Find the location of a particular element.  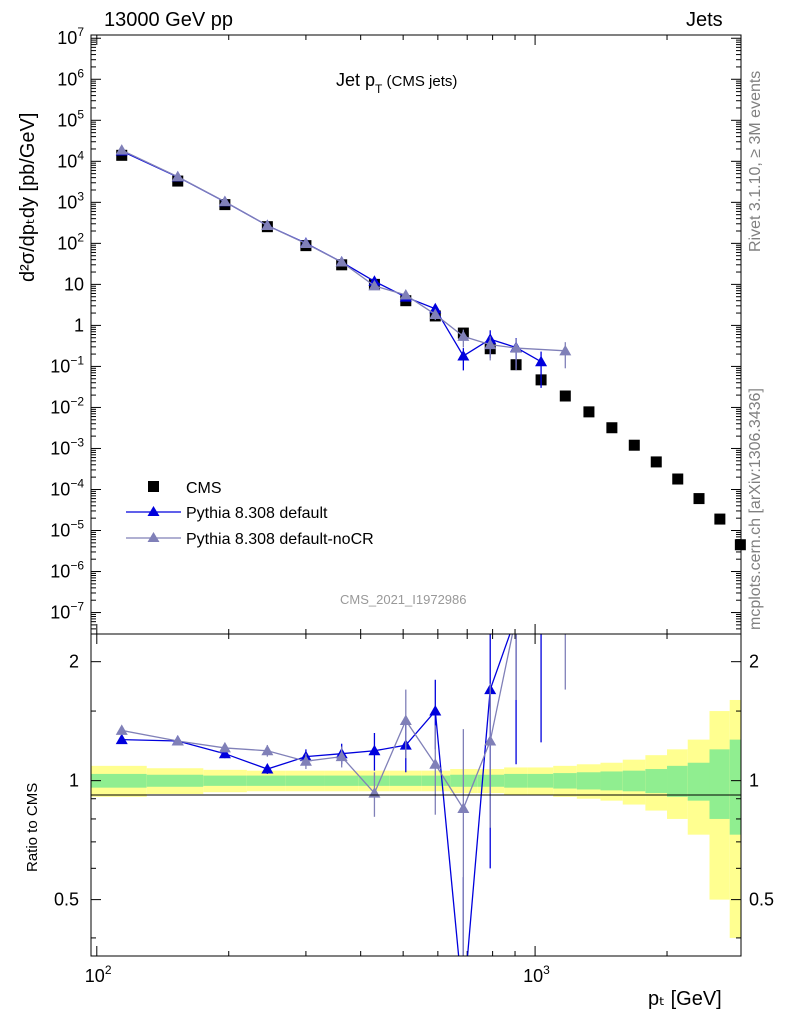

y-tick-label: 10³ is located at coordinates (70, 200).